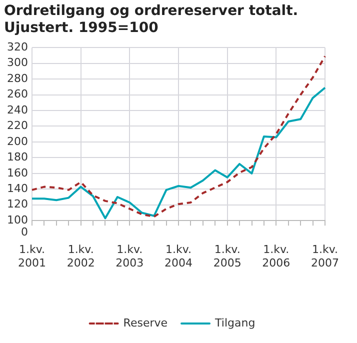 The width and height of the screenshot is (357, 343). I want to click on x-tick-label: 1.kv. 2006, so click(276, 256).